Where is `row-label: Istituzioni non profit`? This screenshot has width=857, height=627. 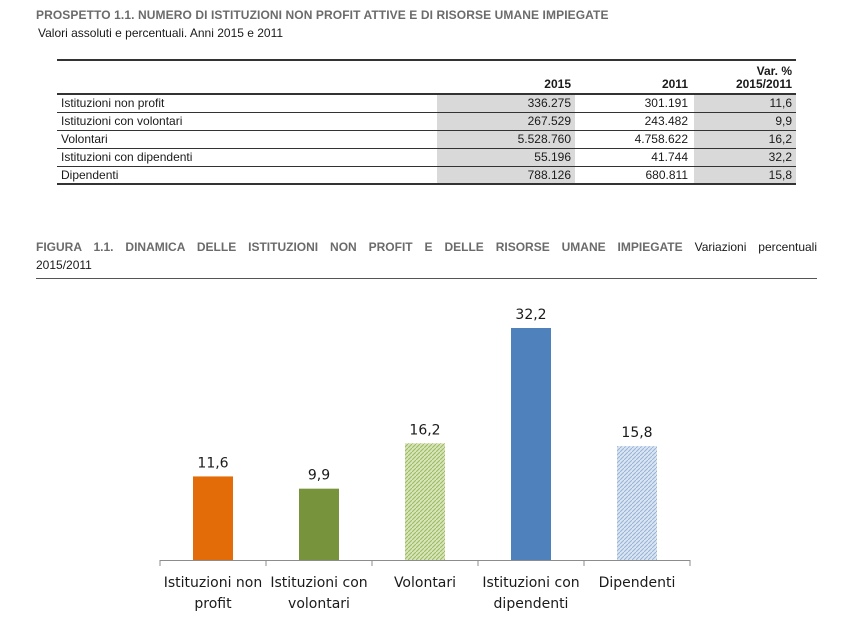 row-label: Istituzioni non profit is located at coordinates (247, 103).